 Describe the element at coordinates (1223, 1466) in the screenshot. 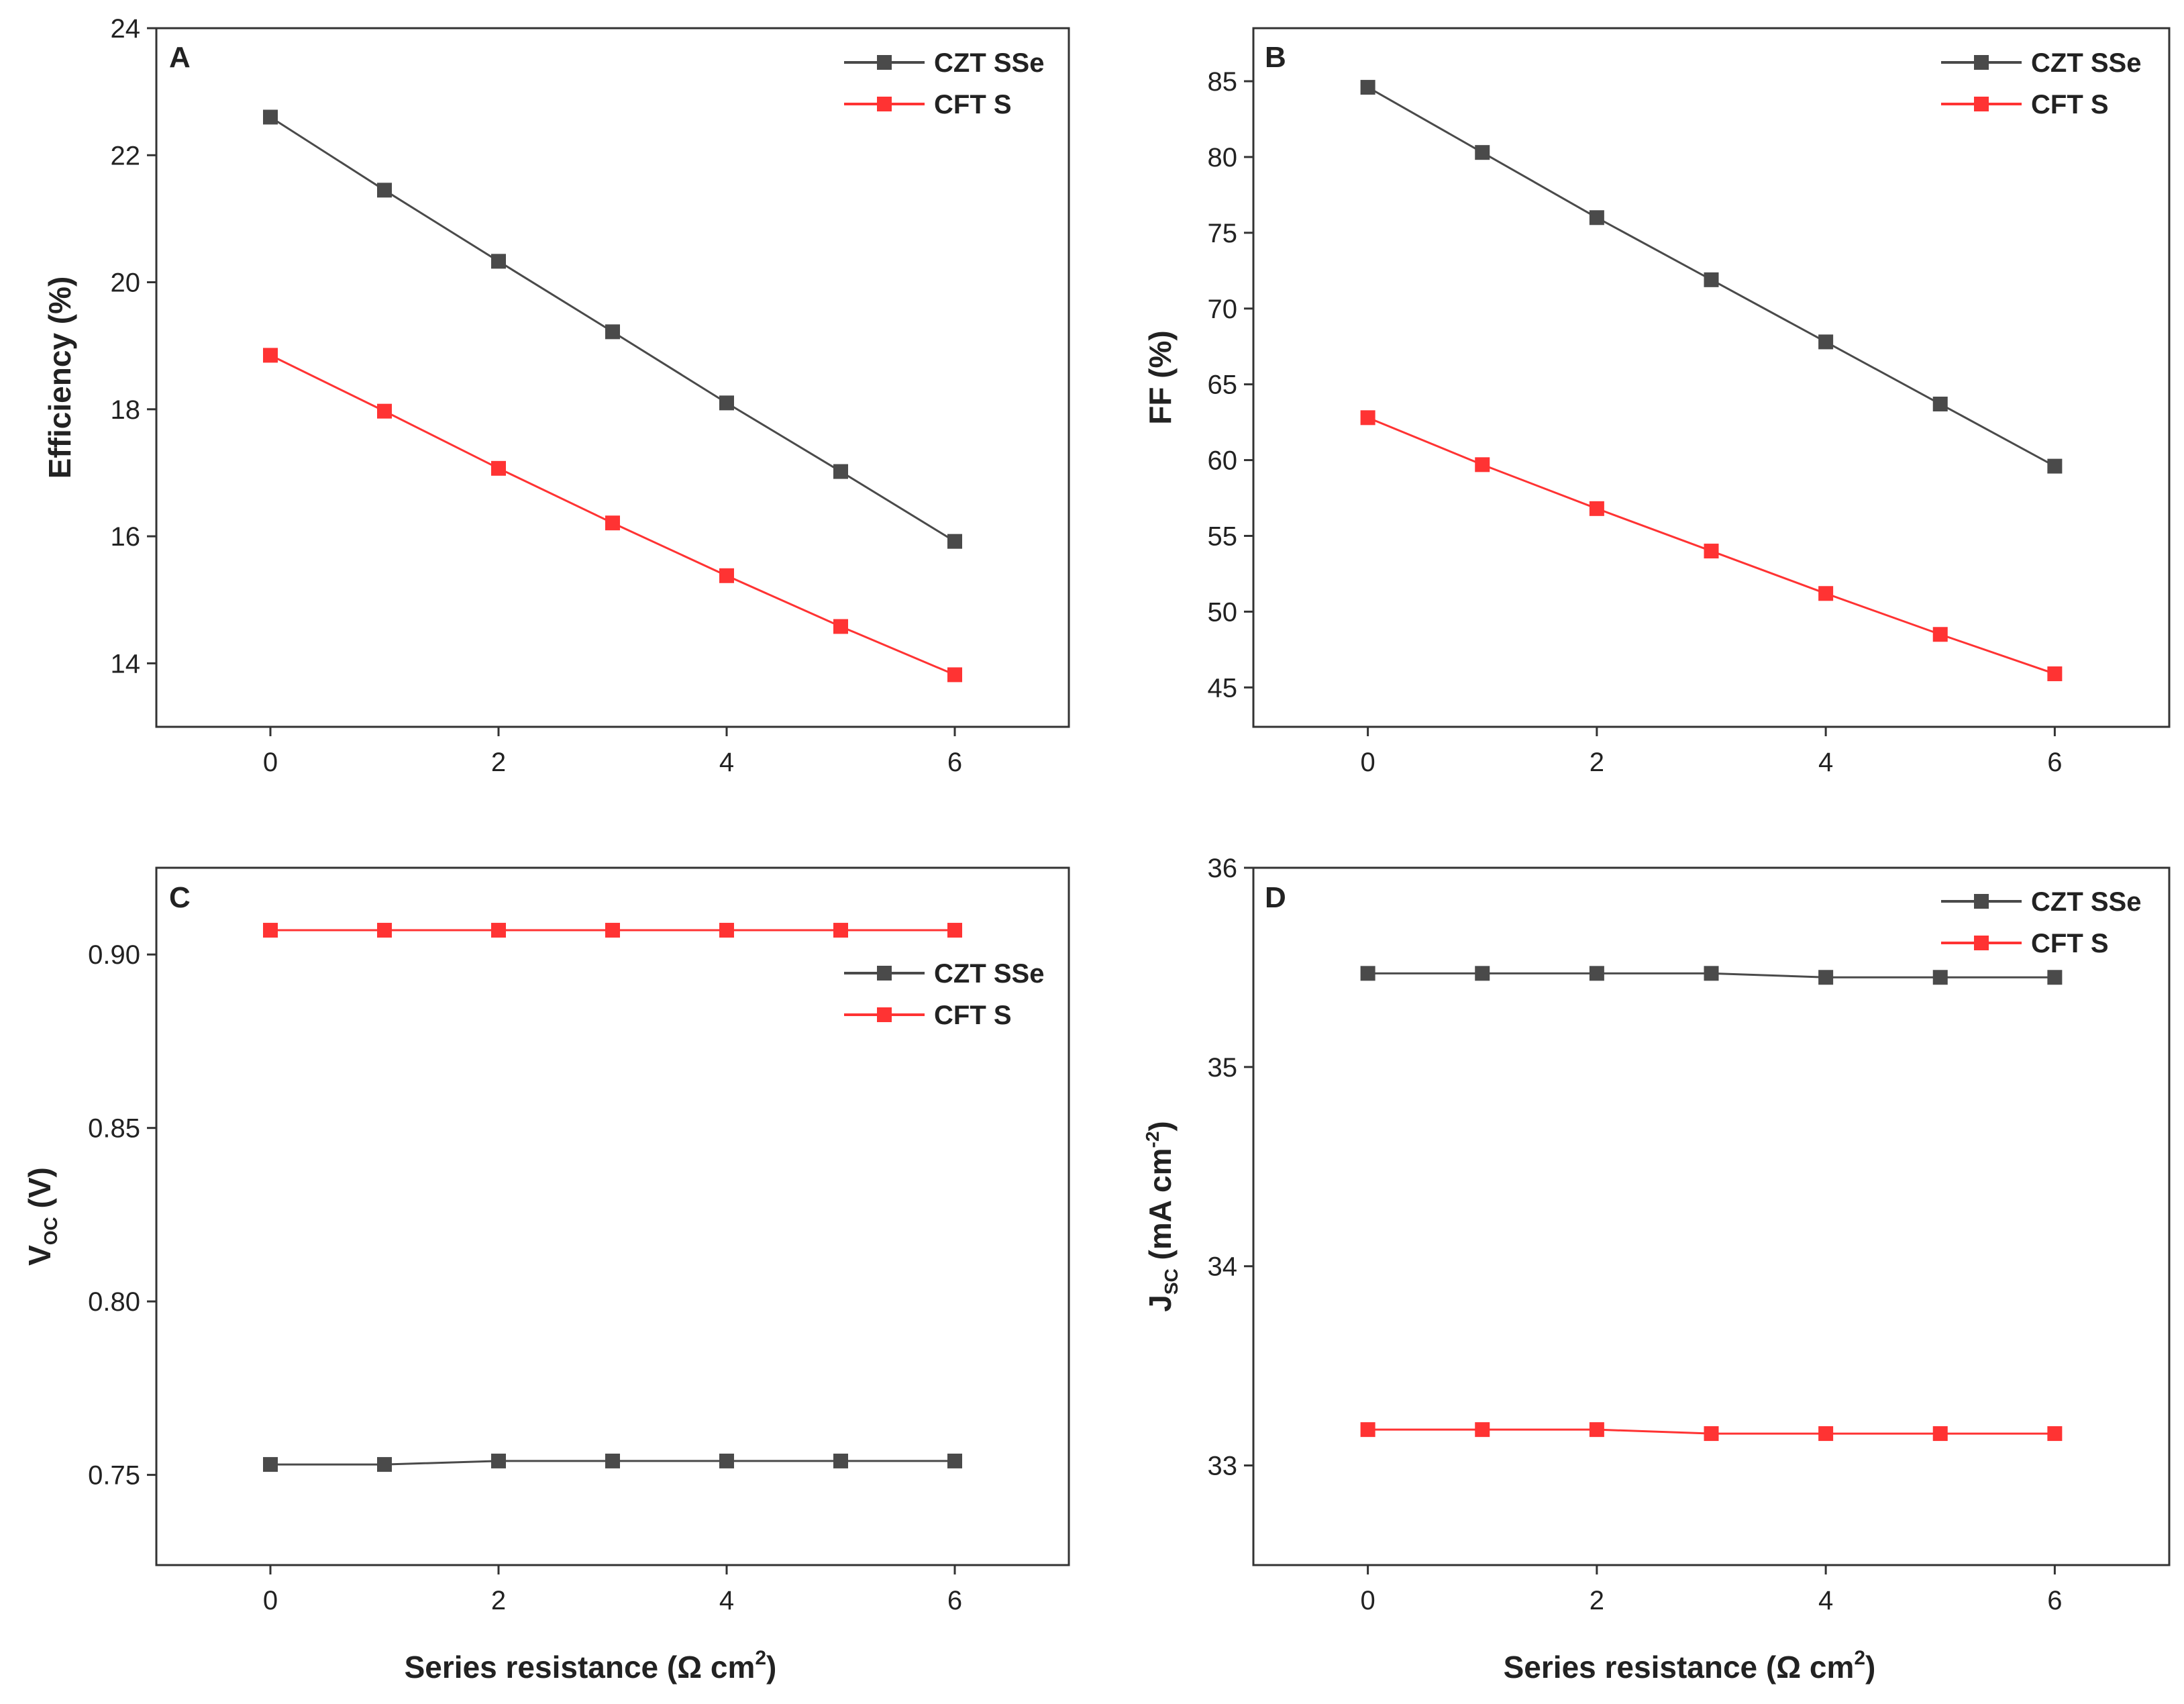

I see `y-tick-label: 33` at that location.